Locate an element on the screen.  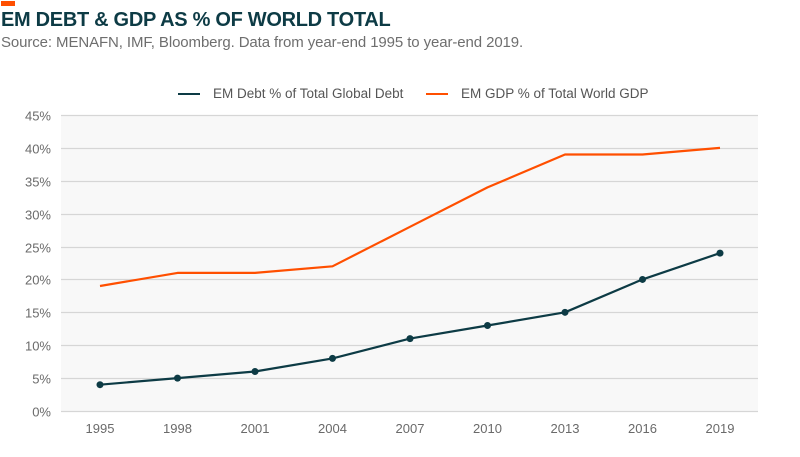
y-tick-label: 25% is located at coordinates (38, 248).